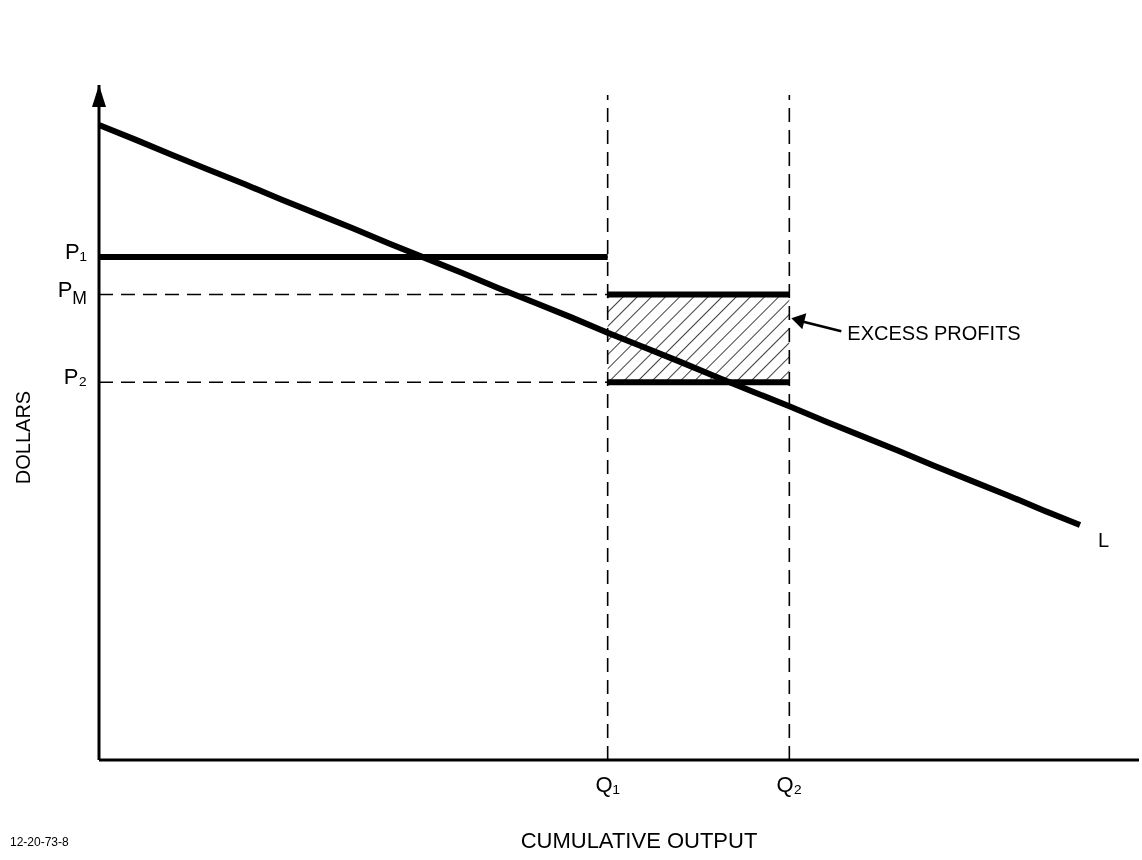 The image size is (1142, 860). I want to click on annotation: EXCESS PROFITS, so click(934, 333).